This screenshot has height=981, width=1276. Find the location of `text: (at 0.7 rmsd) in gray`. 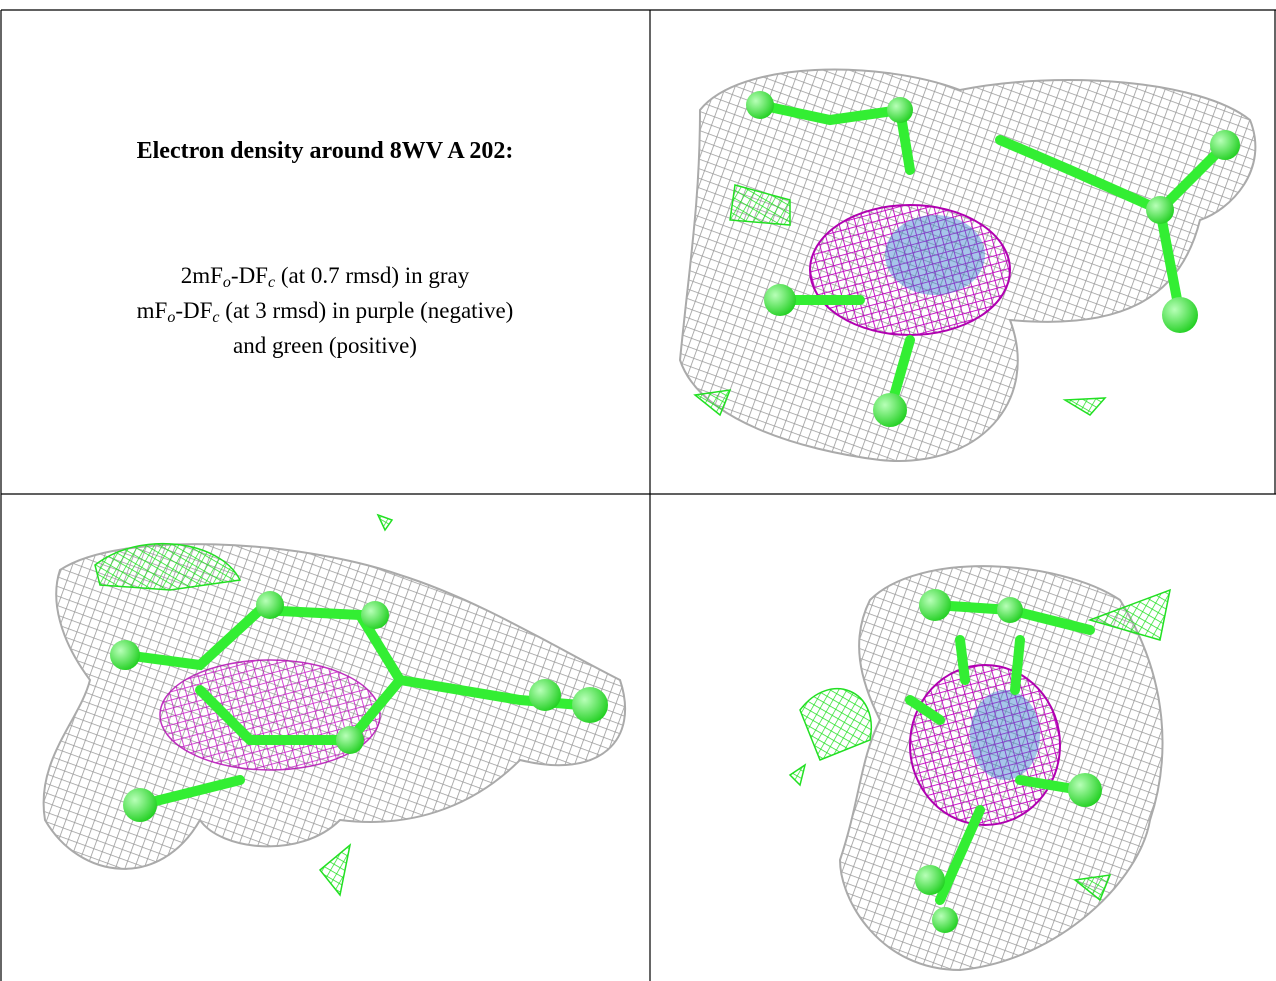

text: (at 0.7 rmsd) in gray is located at coordinates (372, 275).